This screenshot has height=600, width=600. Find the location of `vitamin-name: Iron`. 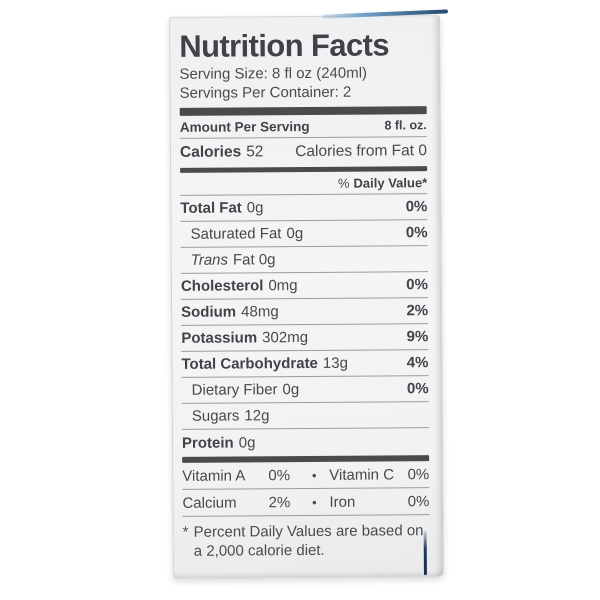

vitamin-name: Iron is located at coordinates (342, 502).